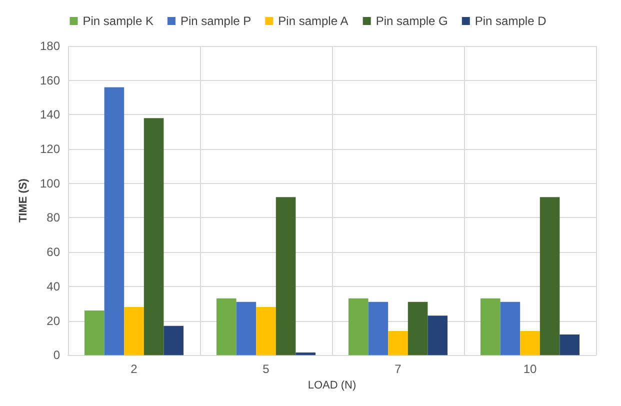 This screenshot has width=621, height=406. What do you see at coordinates (118, 21) in the screenshot?
I see `legend-label: Pin sample K` at bounding box center [118, 21].